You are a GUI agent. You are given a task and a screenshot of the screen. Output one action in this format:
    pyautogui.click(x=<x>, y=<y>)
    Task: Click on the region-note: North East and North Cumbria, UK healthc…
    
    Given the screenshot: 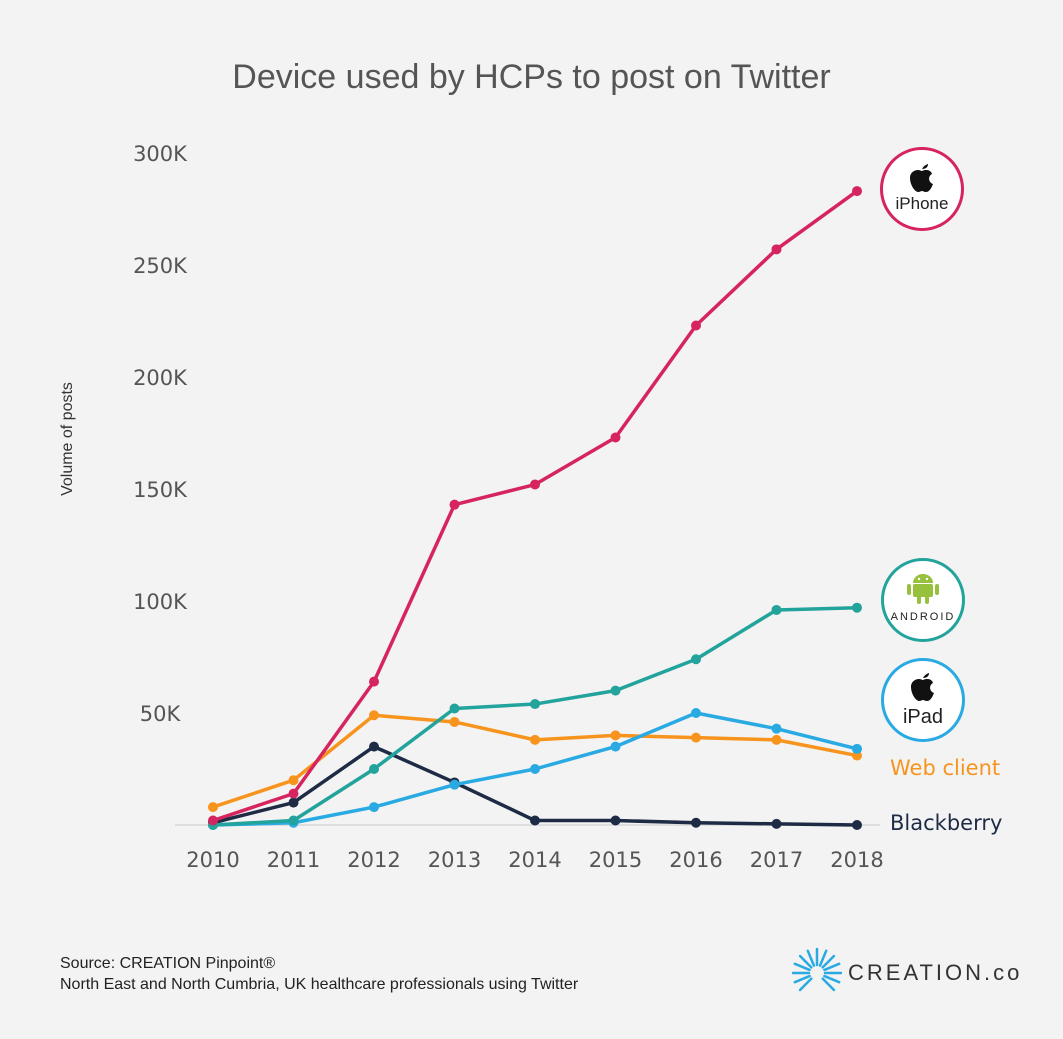 What is the action you would take?
    pyautogui.click(x=319, y=984)
    